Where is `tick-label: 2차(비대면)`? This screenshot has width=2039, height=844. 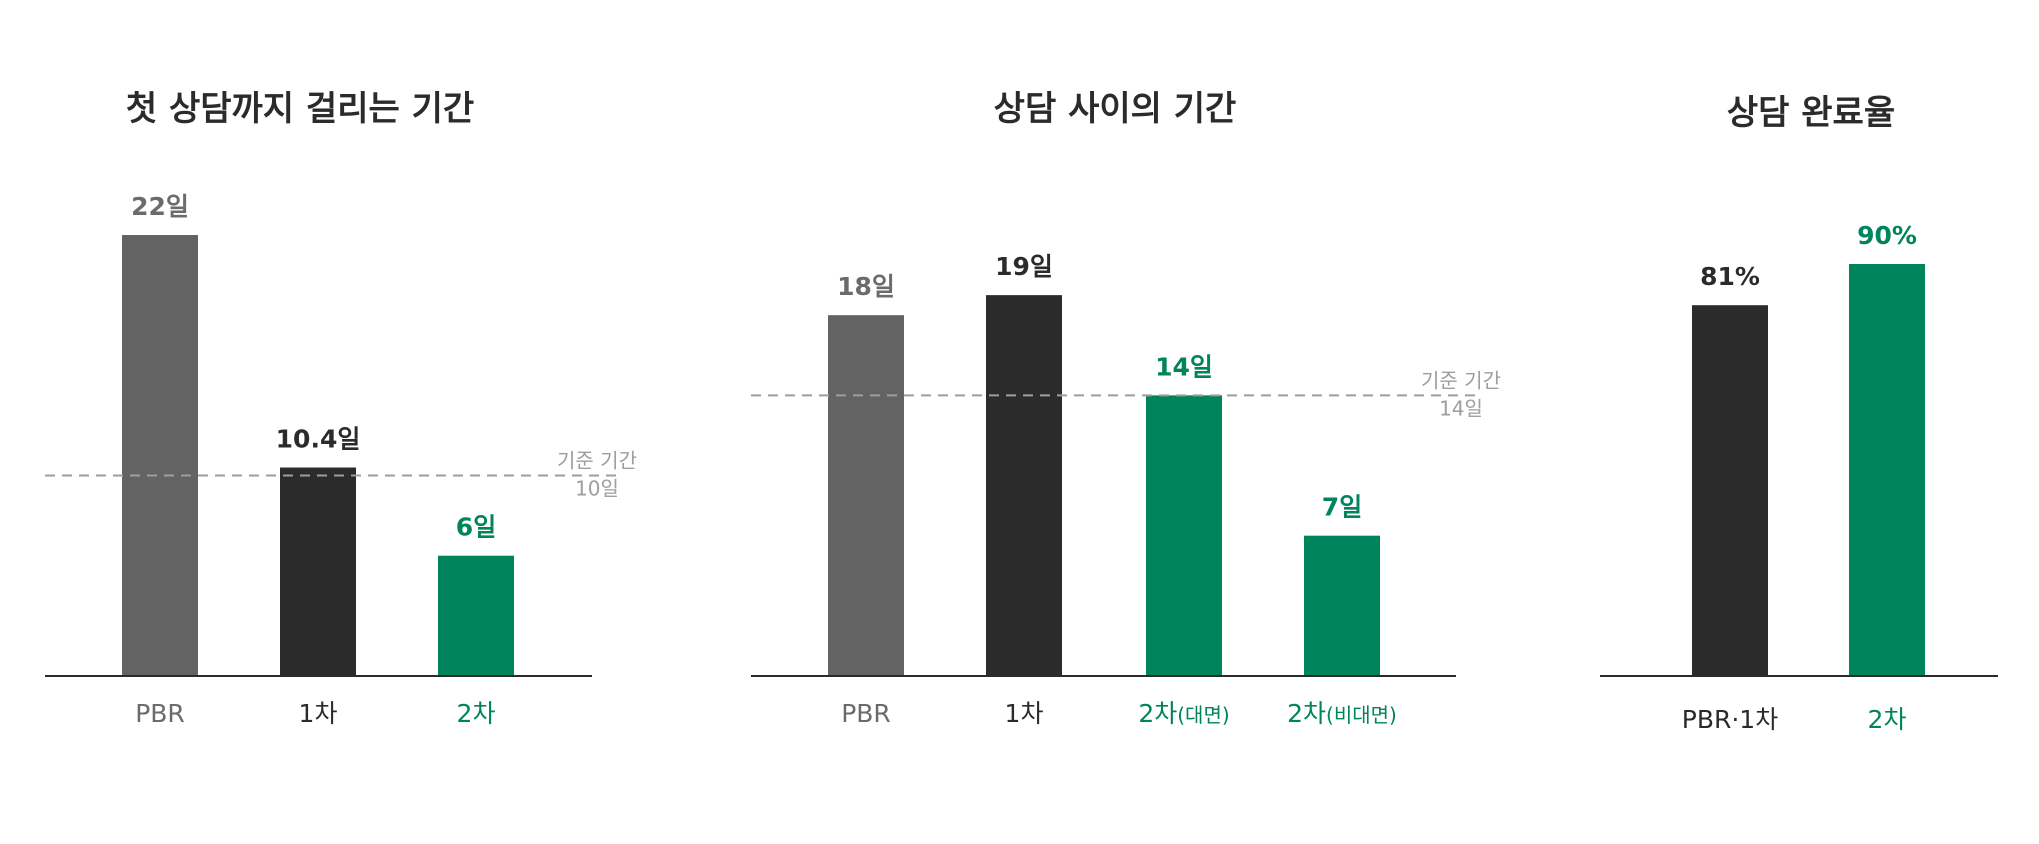
tick-label: 2차(비대면) is located at coordinates (1342, 713).